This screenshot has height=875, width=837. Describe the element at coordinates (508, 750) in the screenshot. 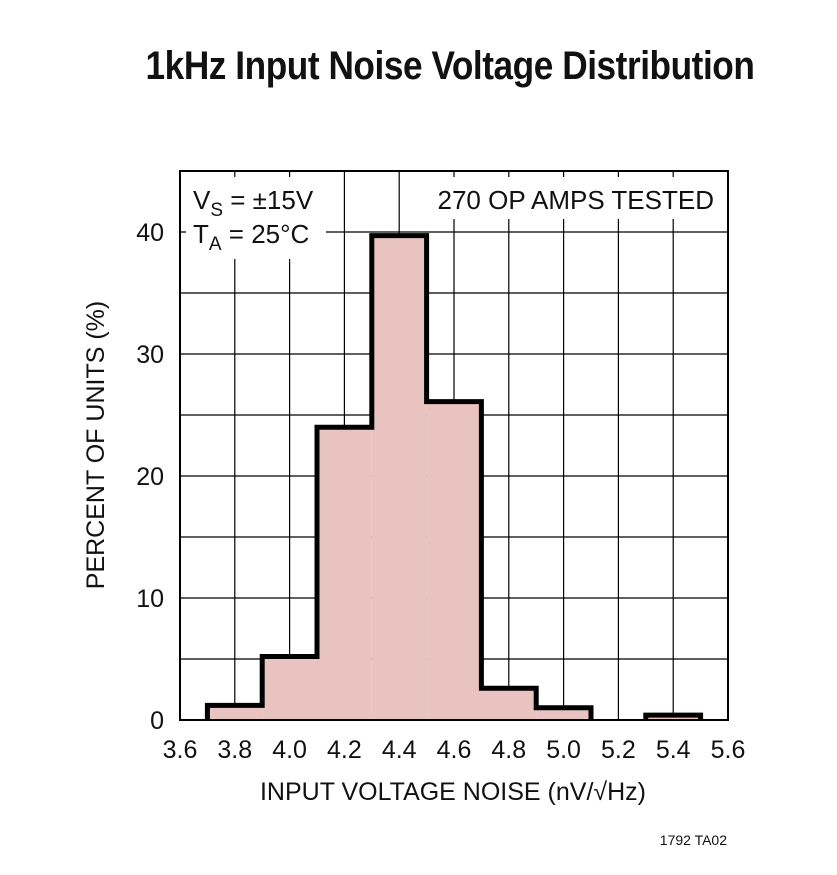

I see `x-tick-label: 4.8` at that location.